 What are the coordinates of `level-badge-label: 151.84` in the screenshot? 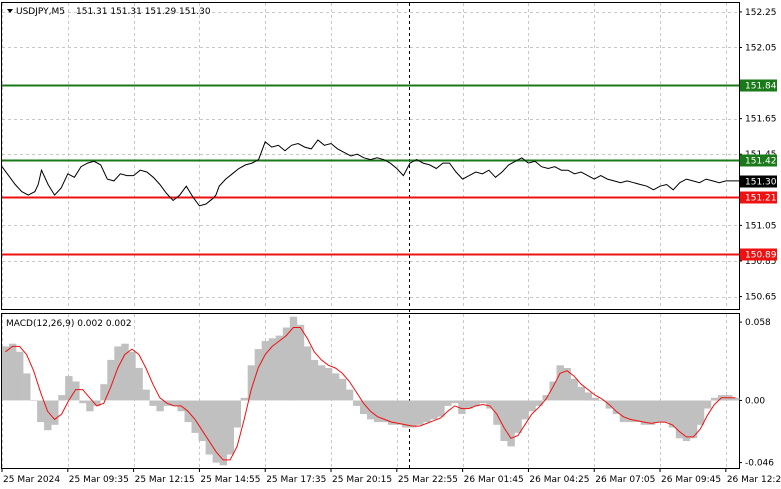 It's located at (761, 87).